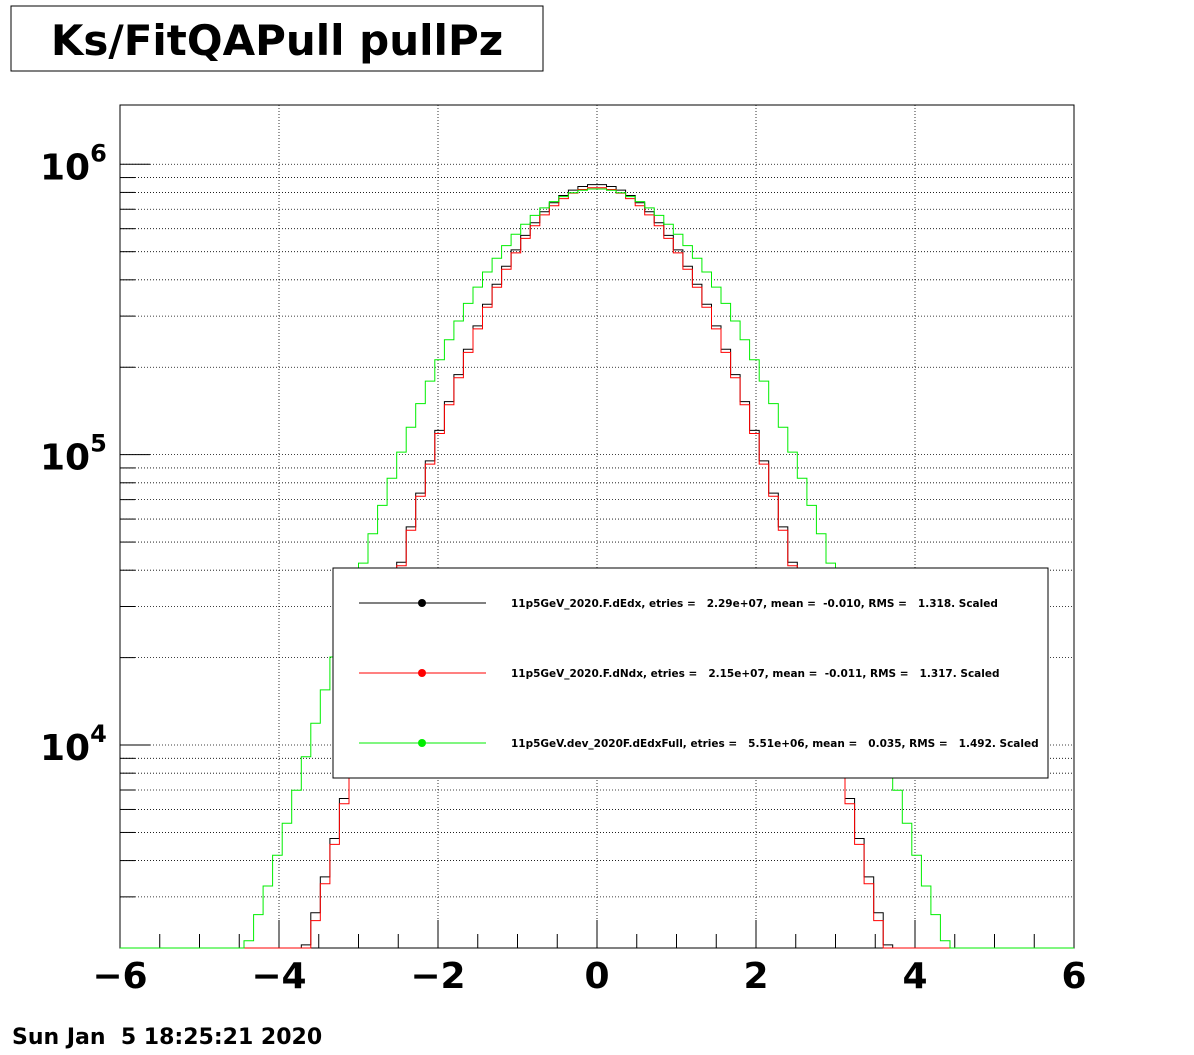 This screenshot has height=1055, width=1194. I want to click on y-tick-label-0: 10⁴, so click(73, 744).